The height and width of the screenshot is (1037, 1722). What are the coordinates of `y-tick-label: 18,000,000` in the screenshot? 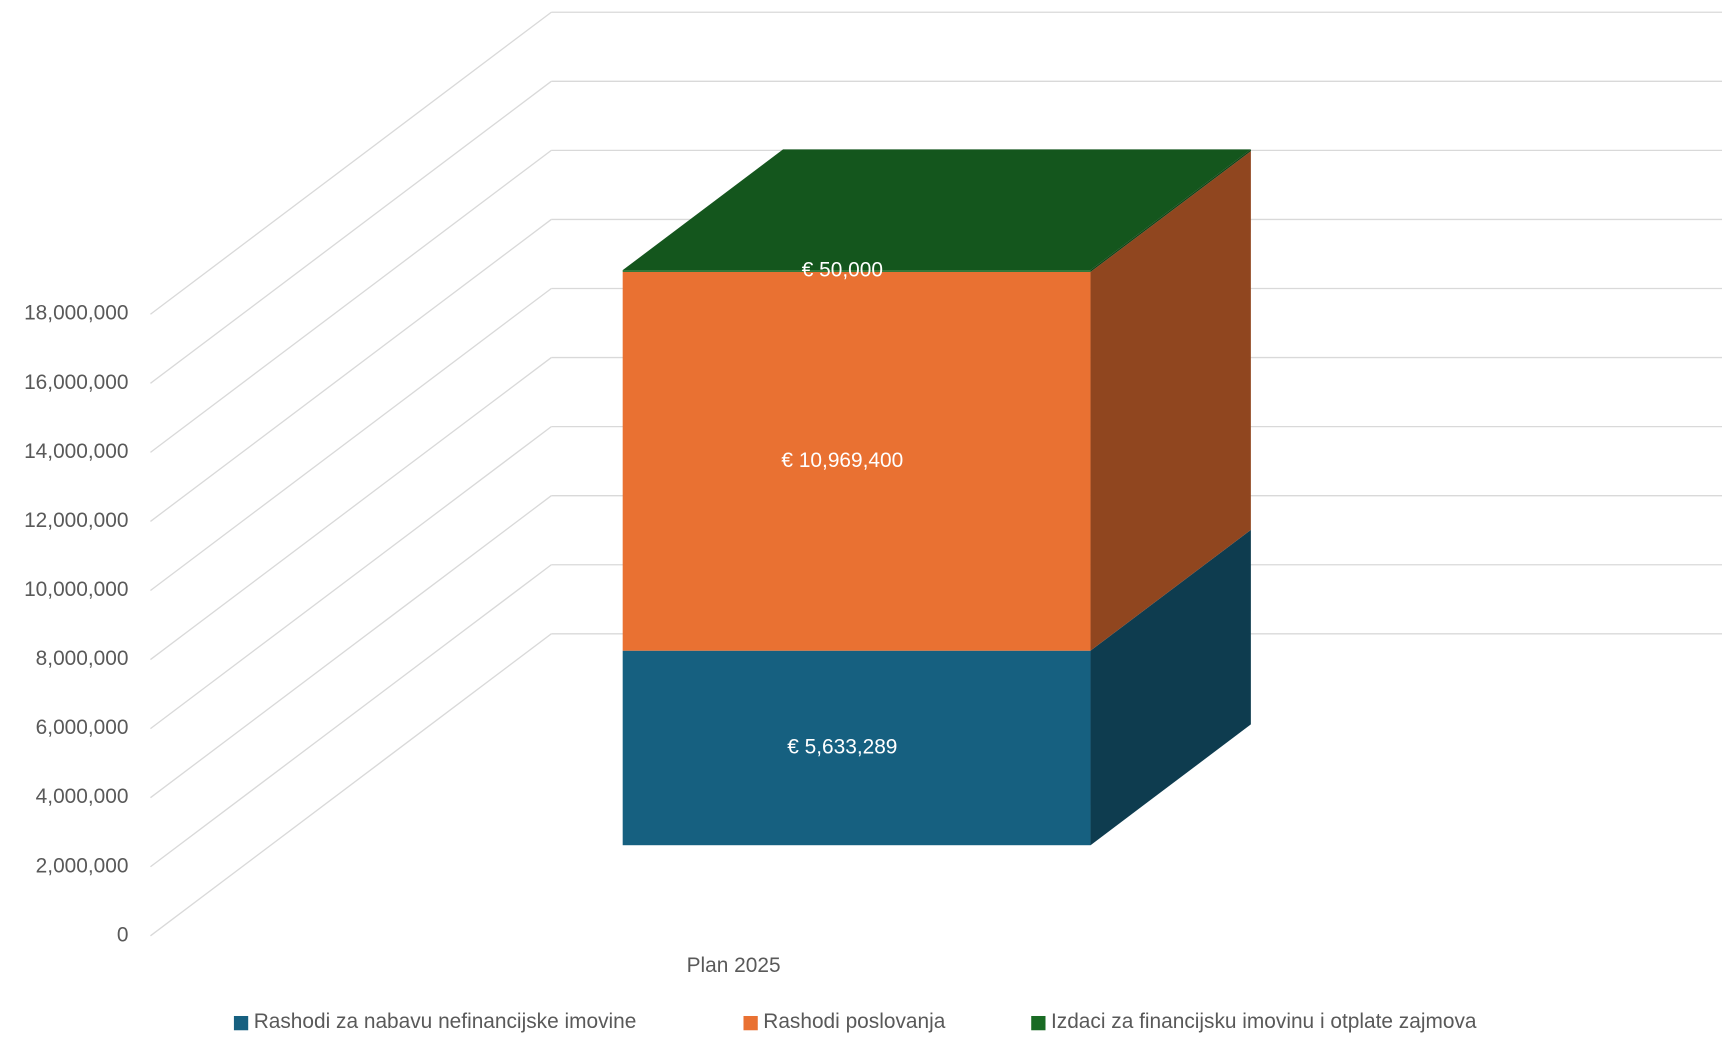 It's located at (76, 313).